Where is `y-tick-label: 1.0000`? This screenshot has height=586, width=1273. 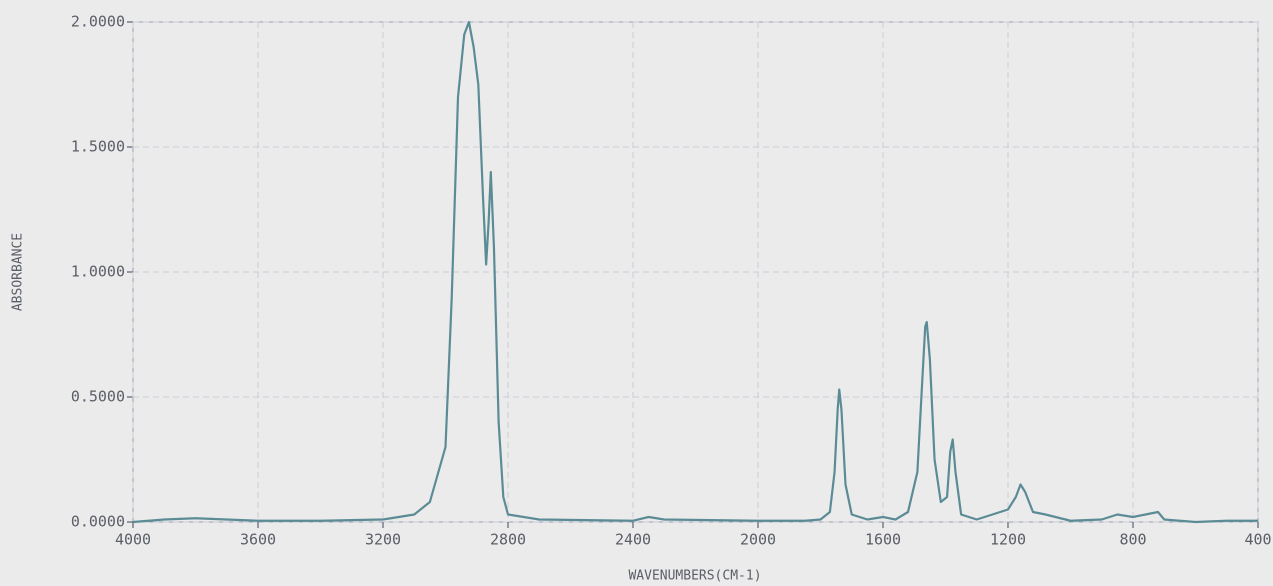 y-tick-label: 1.0000 is located at coordinates (98, 272).